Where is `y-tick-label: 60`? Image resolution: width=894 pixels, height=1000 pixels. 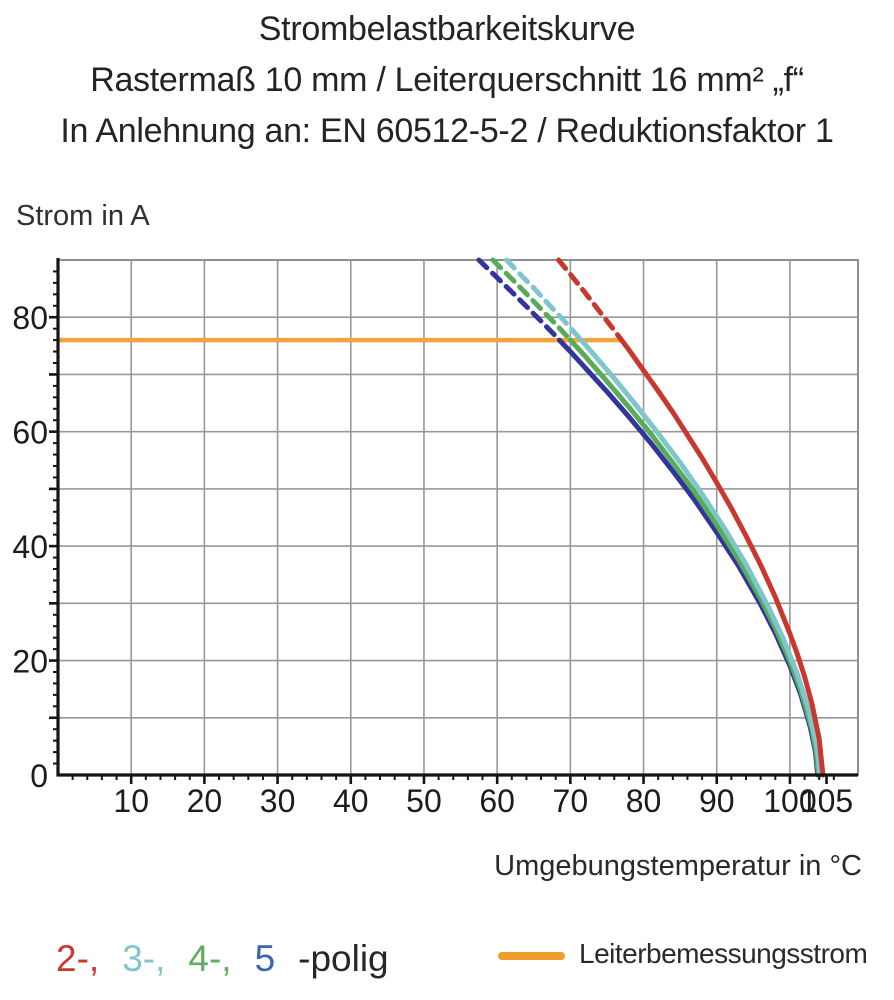 y-tick-label: 60 is located at coordinates (30, 433).